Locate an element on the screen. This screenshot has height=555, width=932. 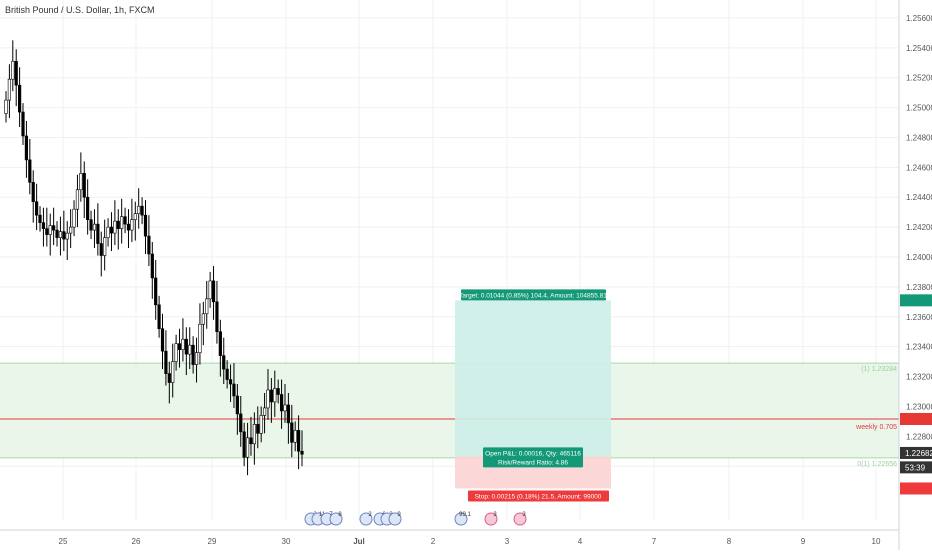
x-tick-label: 8 is located at coordinates (729, 541).